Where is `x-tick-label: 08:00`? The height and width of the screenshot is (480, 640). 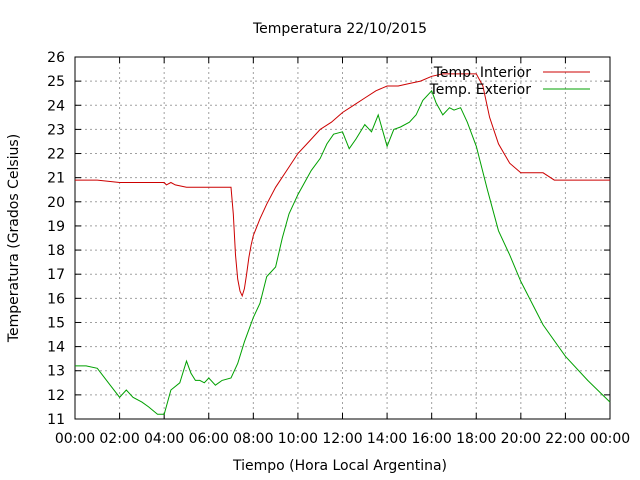 x-tick-label: 08:00 is located at coordinates (253, 439).